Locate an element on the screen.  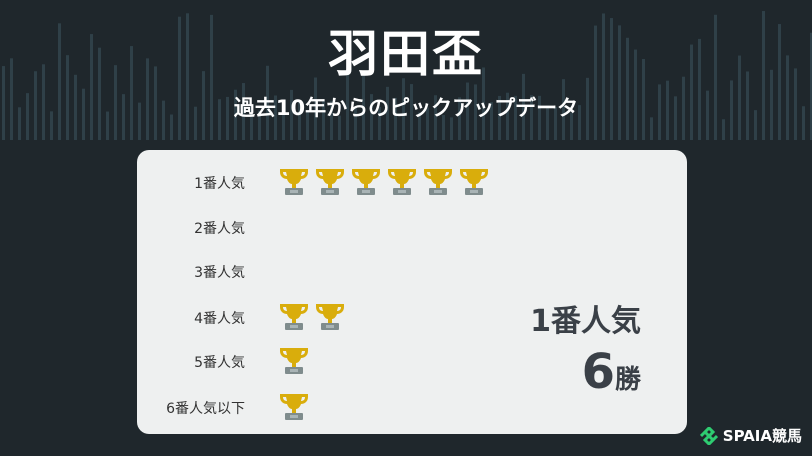
popularity-row: 4番人気 is located at coordinates (242, 318).